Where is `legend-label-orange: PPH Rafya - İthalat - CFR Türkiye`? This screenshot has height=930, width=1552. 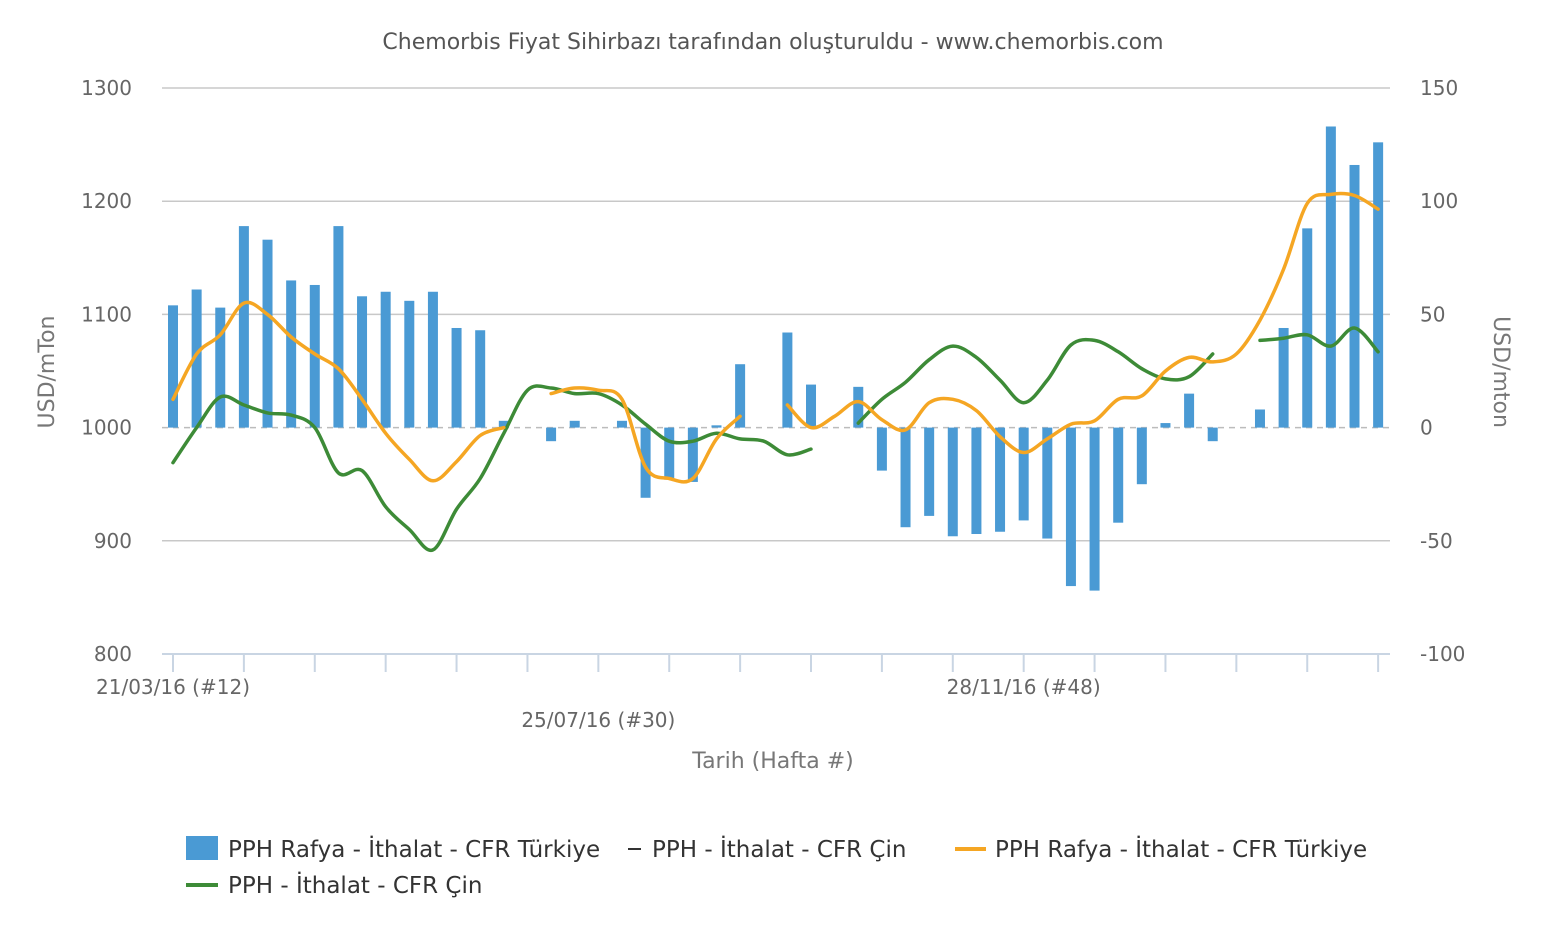 legend-label-orange: PPH Rafya - İthalat - CFR Türkiye is located at coordinates (1181, 849).